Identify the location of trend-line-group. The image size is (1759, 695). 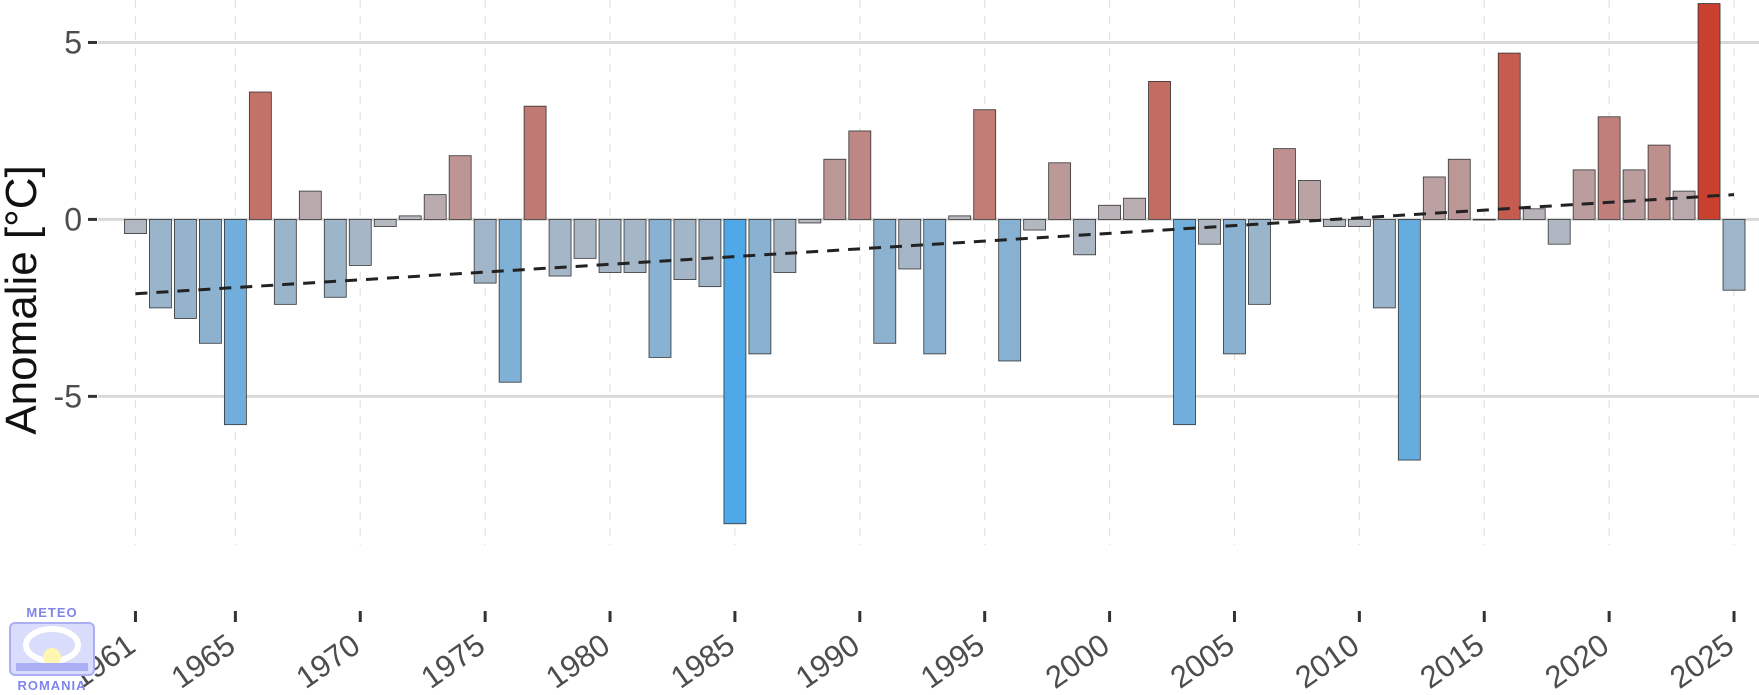
(935, 244).